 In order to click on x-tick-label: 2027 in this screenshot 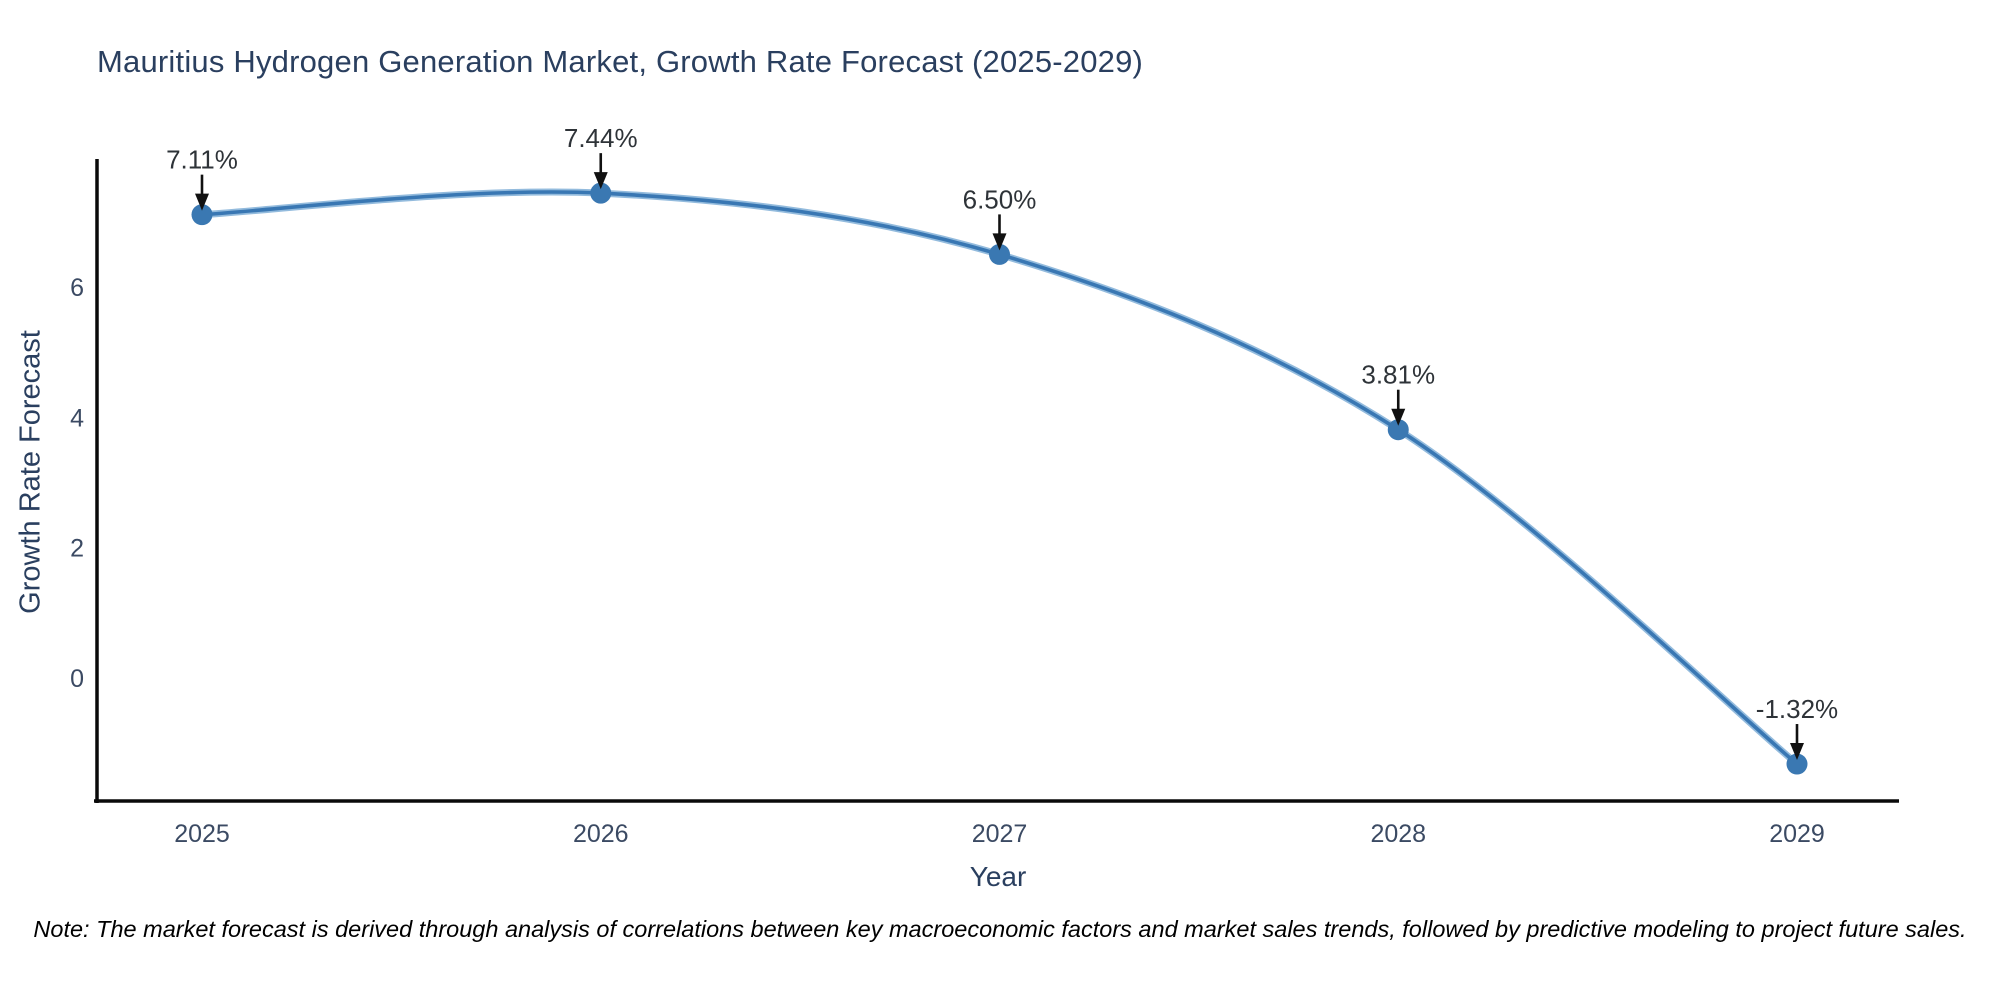, I will do `click(1000, 834)`.